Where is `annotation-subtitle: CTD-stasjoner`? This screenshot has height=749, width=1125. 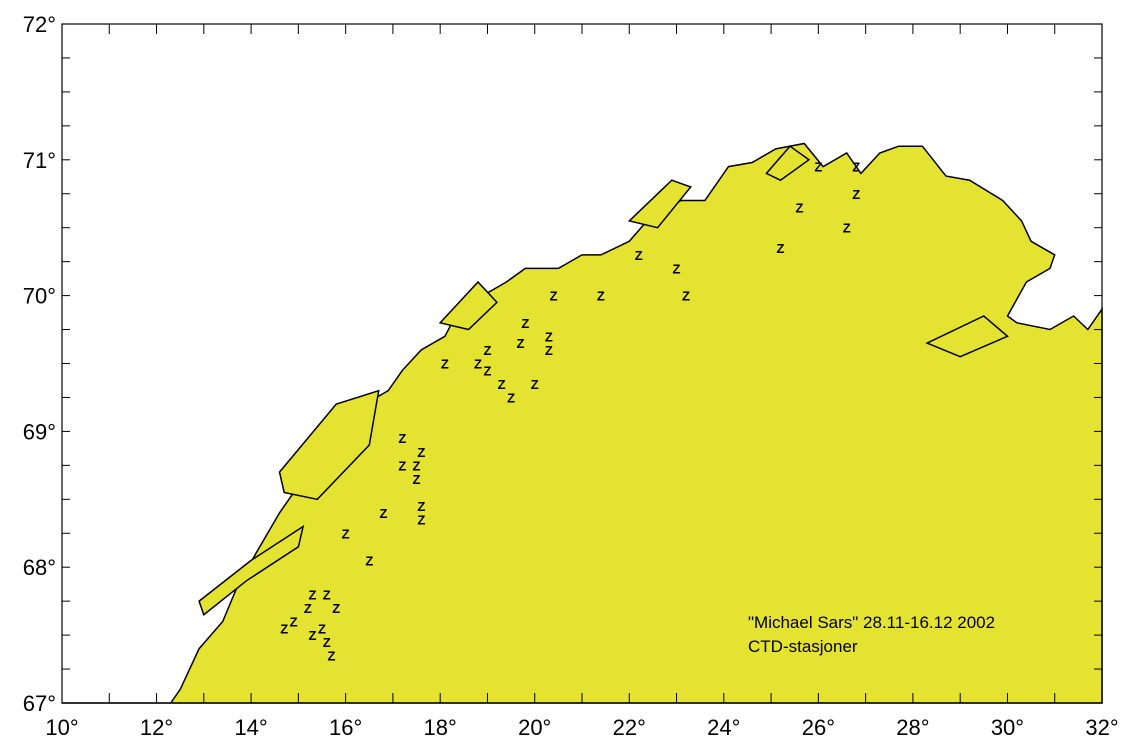 annotation-subtitle: CTD-stasjoner is located at coordinates (803, 646).